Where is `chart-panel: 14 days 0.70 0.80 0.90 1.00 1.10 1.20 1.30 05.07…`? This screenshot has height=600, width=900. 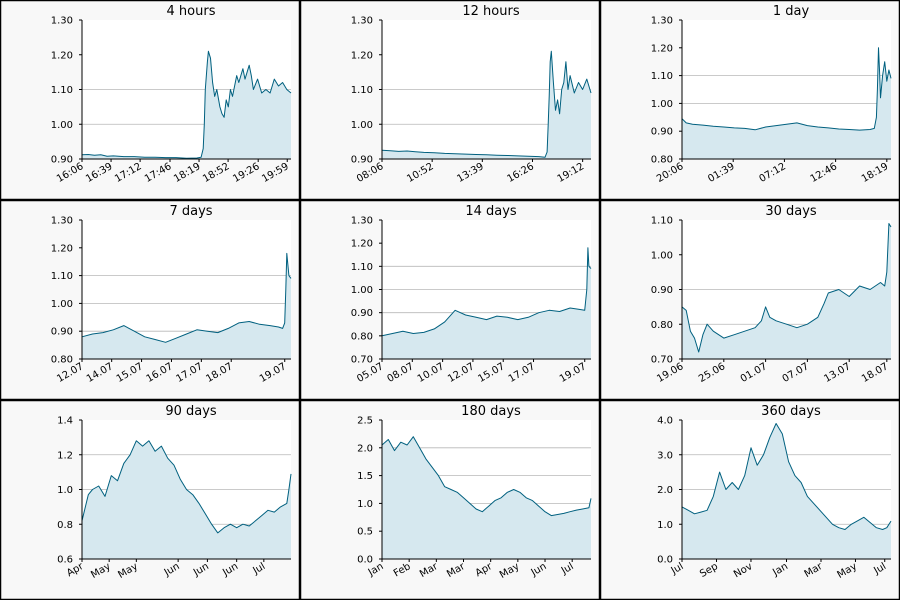 chart-panel: 14 days 0.70 0.80 0.90 1.00 1.10 1.20 1.30 05.07… is located at coordinates (450, 300).